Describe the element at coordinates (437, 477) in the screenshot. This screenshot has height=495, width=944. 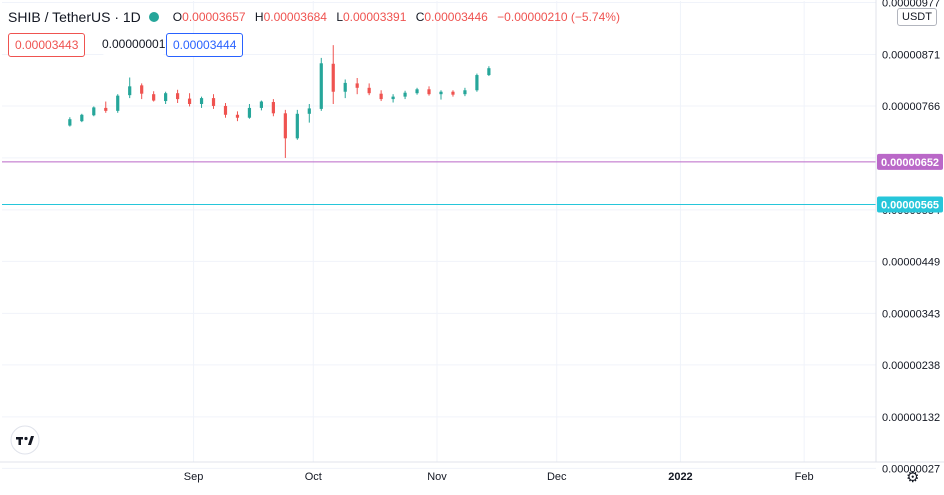
I see `time-tick-label: Nov` at that location.